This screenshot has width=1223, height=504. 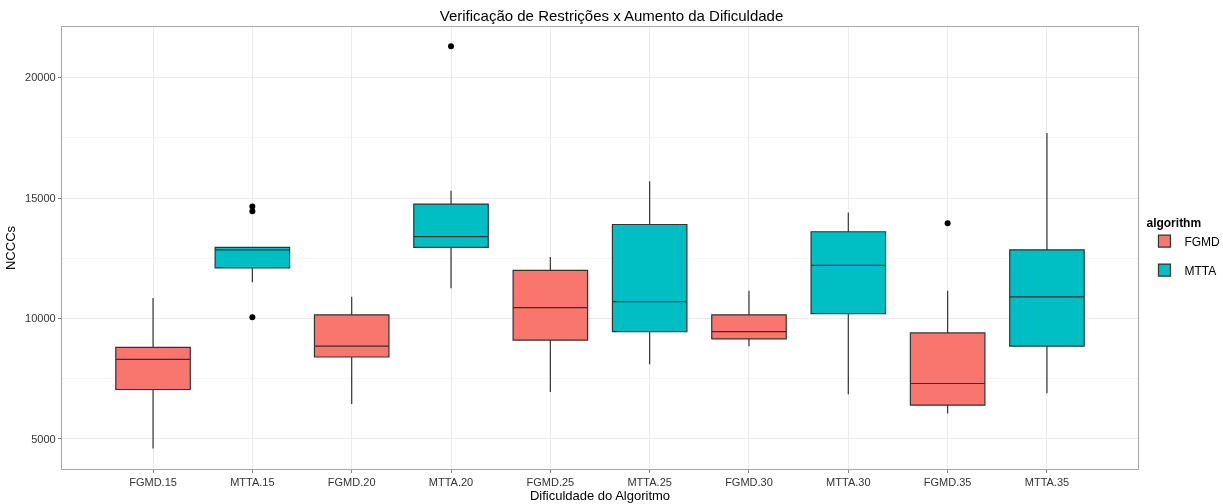 What do you see at coordinates (1174, 222) in the screenshot?
I see `legend-title: algorithm` at bounding box center [1174, 222].